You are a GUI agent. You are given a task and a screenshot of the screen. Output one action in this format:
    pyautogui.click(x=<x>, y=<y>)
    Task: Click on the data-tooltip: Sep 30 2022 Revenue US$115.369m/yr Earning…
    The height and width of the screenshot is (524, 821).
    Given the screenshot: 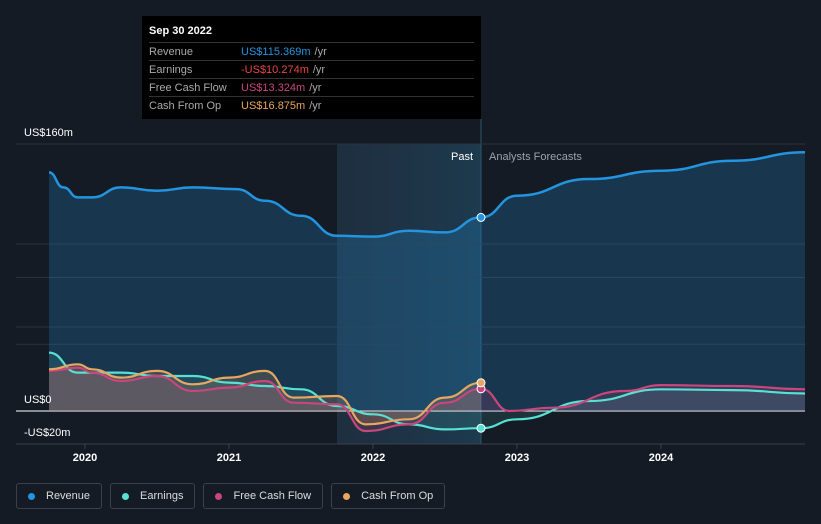 What is the action you would take?
    pyautogui.click(x=311, y=67)
    